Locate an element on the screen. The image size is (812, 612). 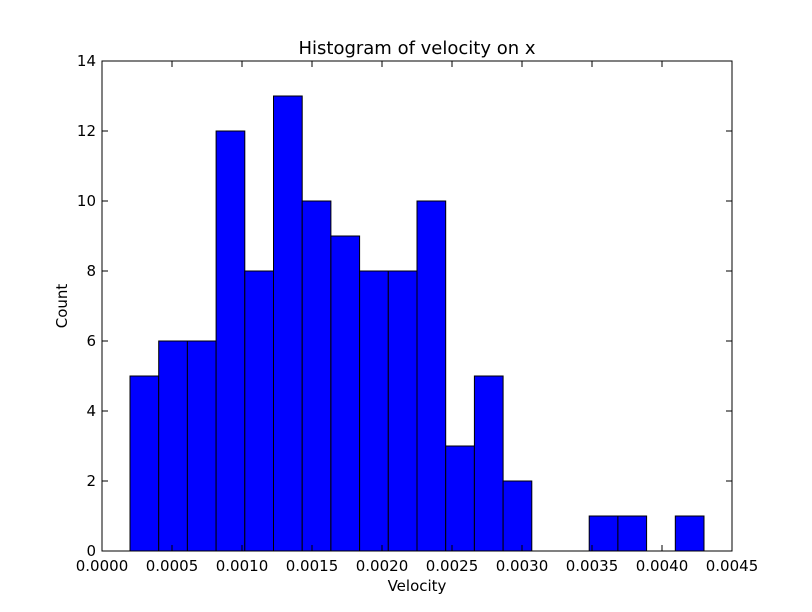
x-axis-title: Velocity is located at coordinates (417, 586).